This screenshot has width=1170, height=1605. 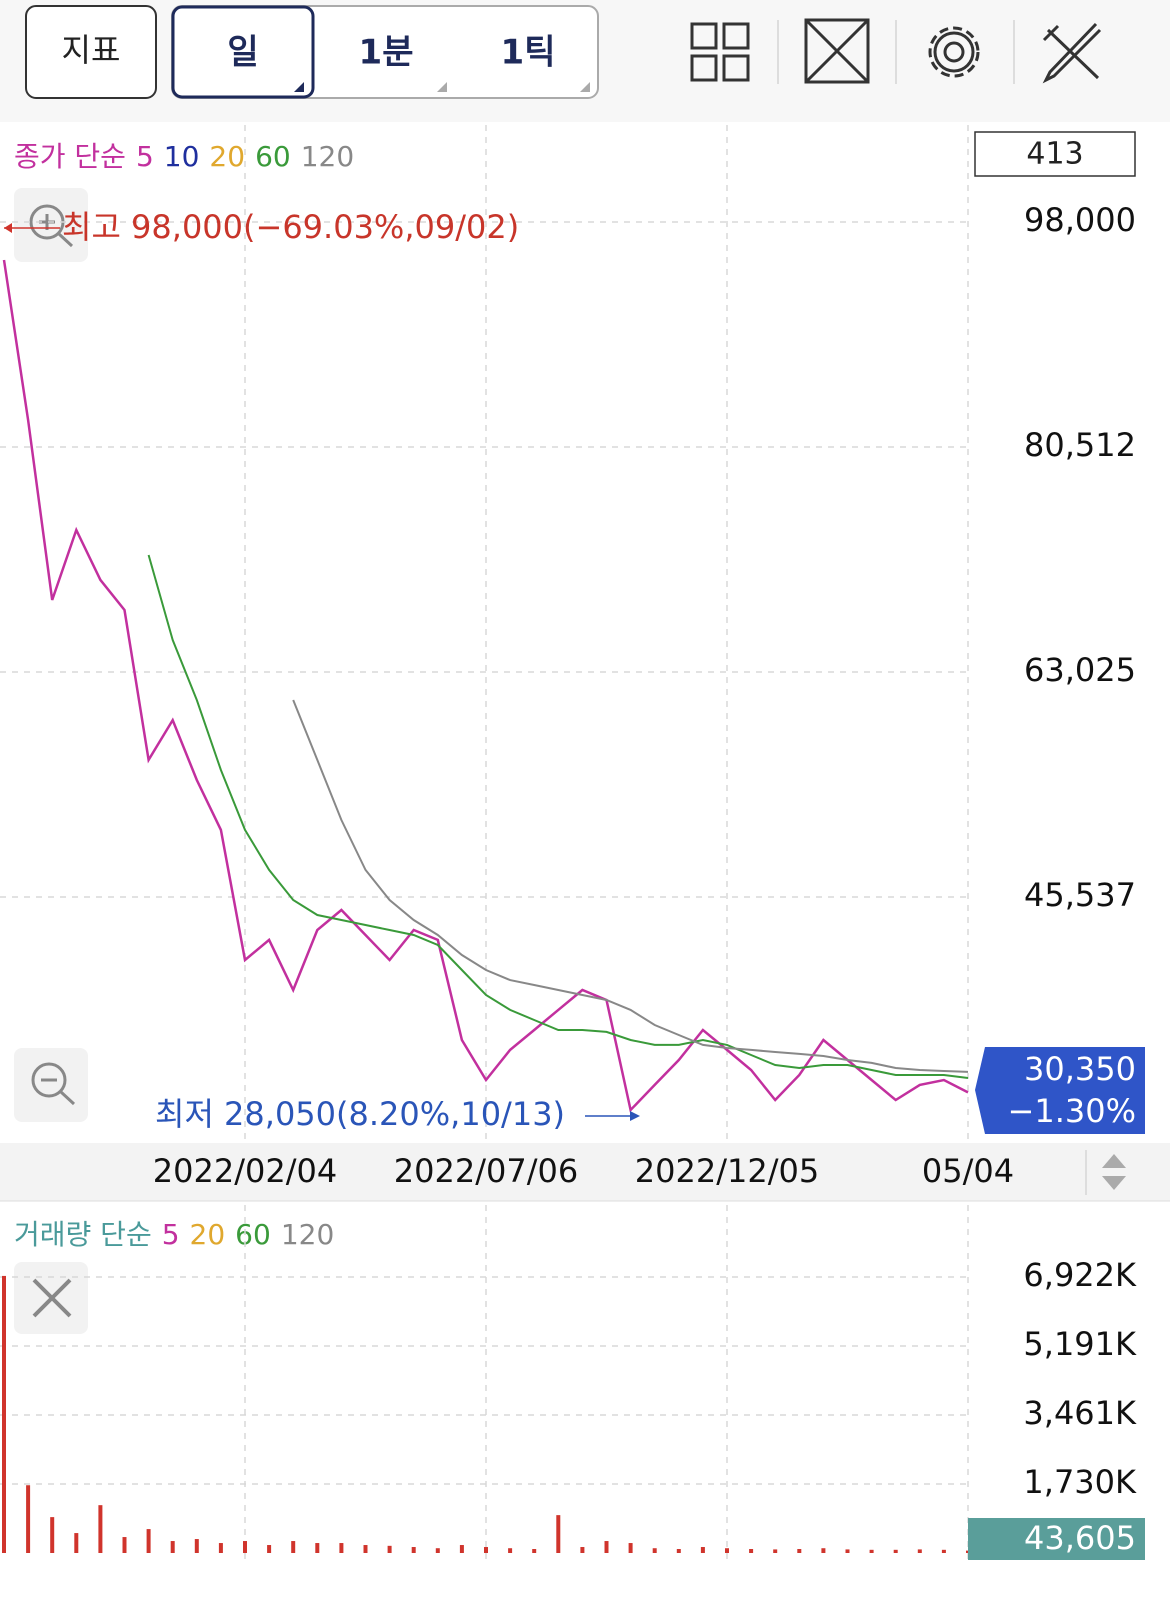 What do you see at coordinates (1114, 1172) in the screenshot?
I see `resize-icon` at bounding box center [1114, 1172].